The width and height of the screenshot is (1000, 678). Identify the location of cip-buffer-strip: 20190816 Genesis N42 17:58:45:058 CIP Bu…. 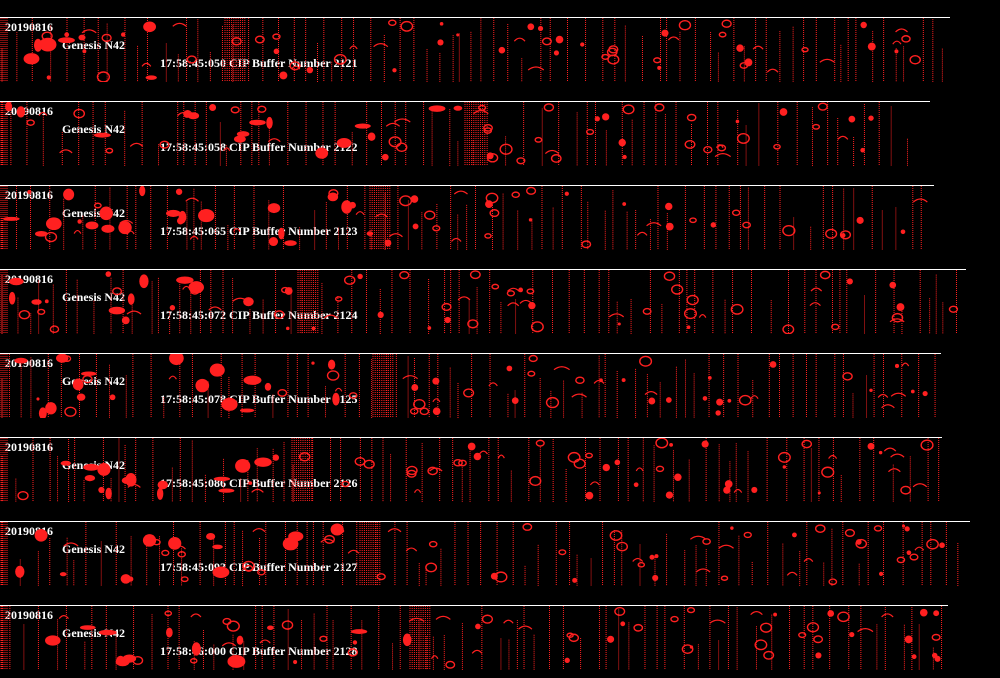
(500, 126).